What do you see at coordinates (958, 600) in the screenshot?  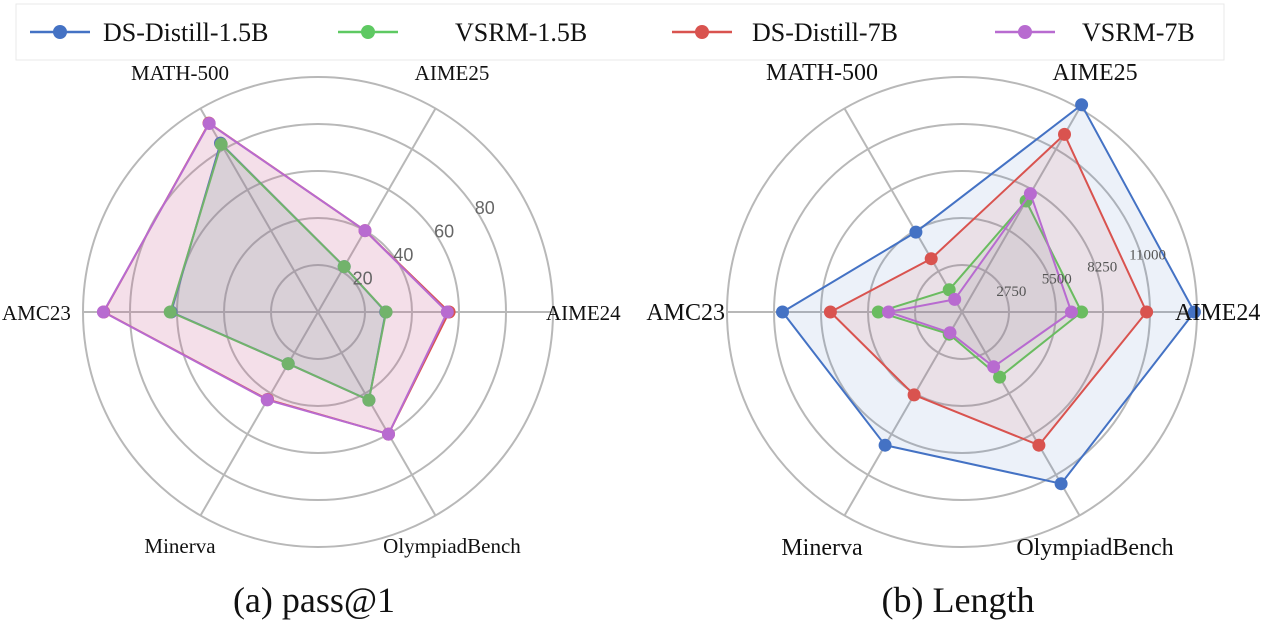 I see `chart-caption: (b) Length` at bounding box center [958, 600].